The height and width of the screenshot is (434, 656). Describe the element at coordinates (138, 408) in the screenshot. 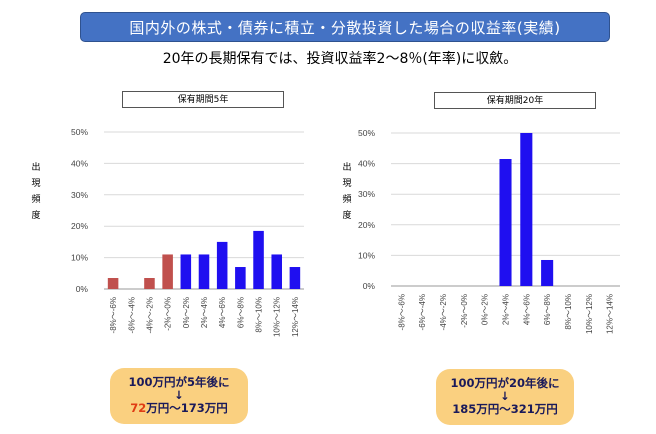

I see `callout-5yr-min: 72` at that location.